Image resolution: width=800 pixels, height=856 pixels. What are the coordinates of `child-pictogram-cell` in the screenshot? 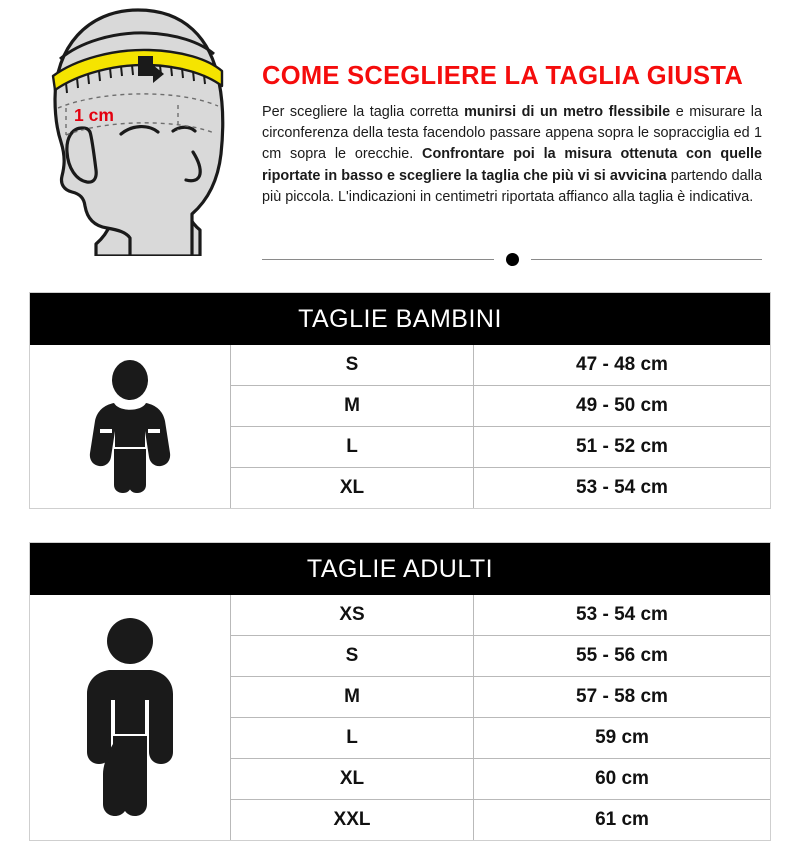 It's located at (130, 426).